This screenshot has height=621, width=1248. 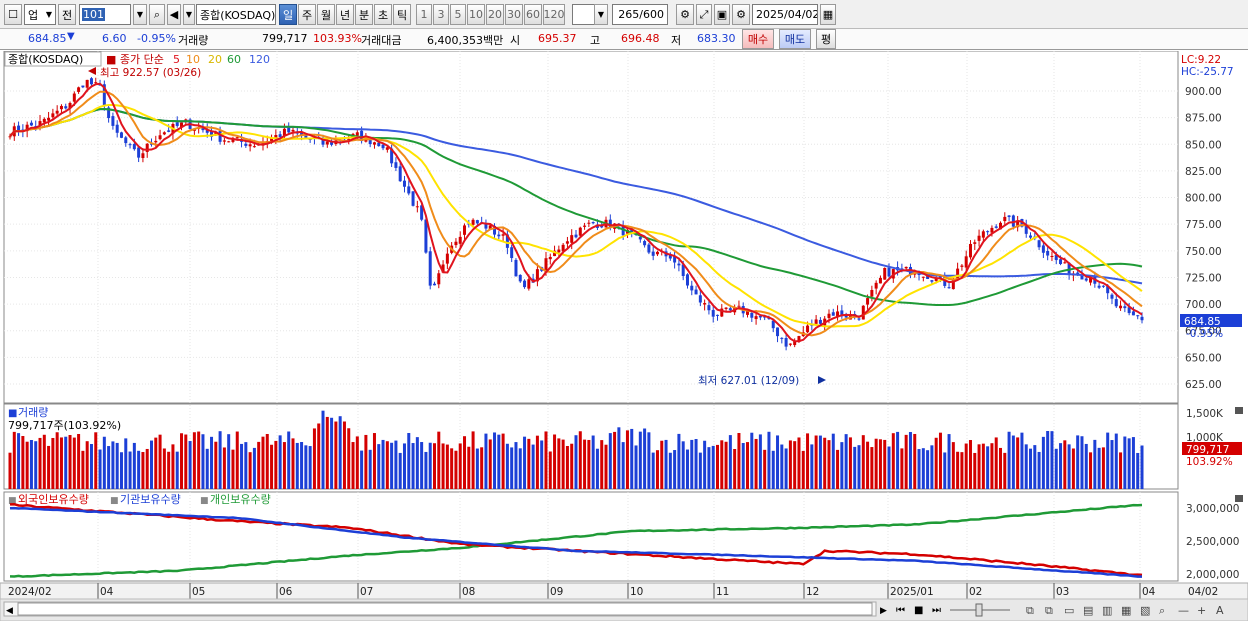 What do you see at coordinates (685, 14) in the screenshot?
I see `chart-settings-icon: ⚙` at bounding box center [685, 14].